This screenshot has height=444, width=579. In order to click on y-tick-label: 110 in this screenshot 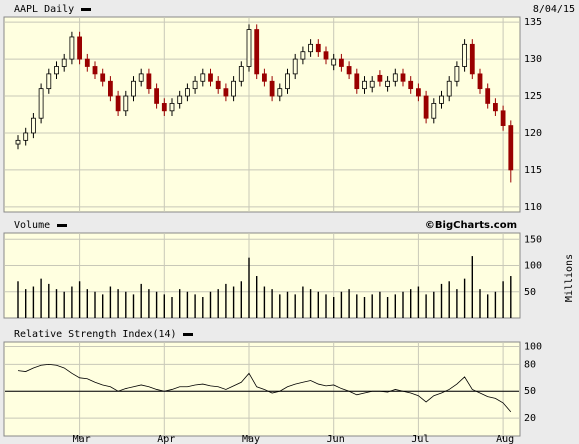, I will do `click(533, 207)`.